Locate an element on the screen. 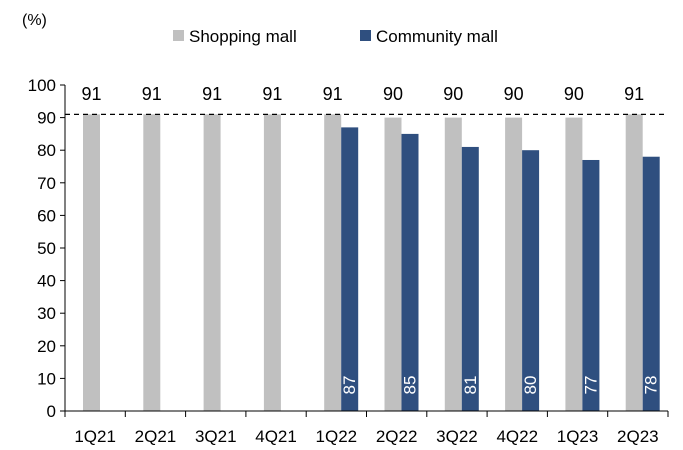 The image size is (683, 450). y-tick-label: 10 is located at coordinates (46, 378).